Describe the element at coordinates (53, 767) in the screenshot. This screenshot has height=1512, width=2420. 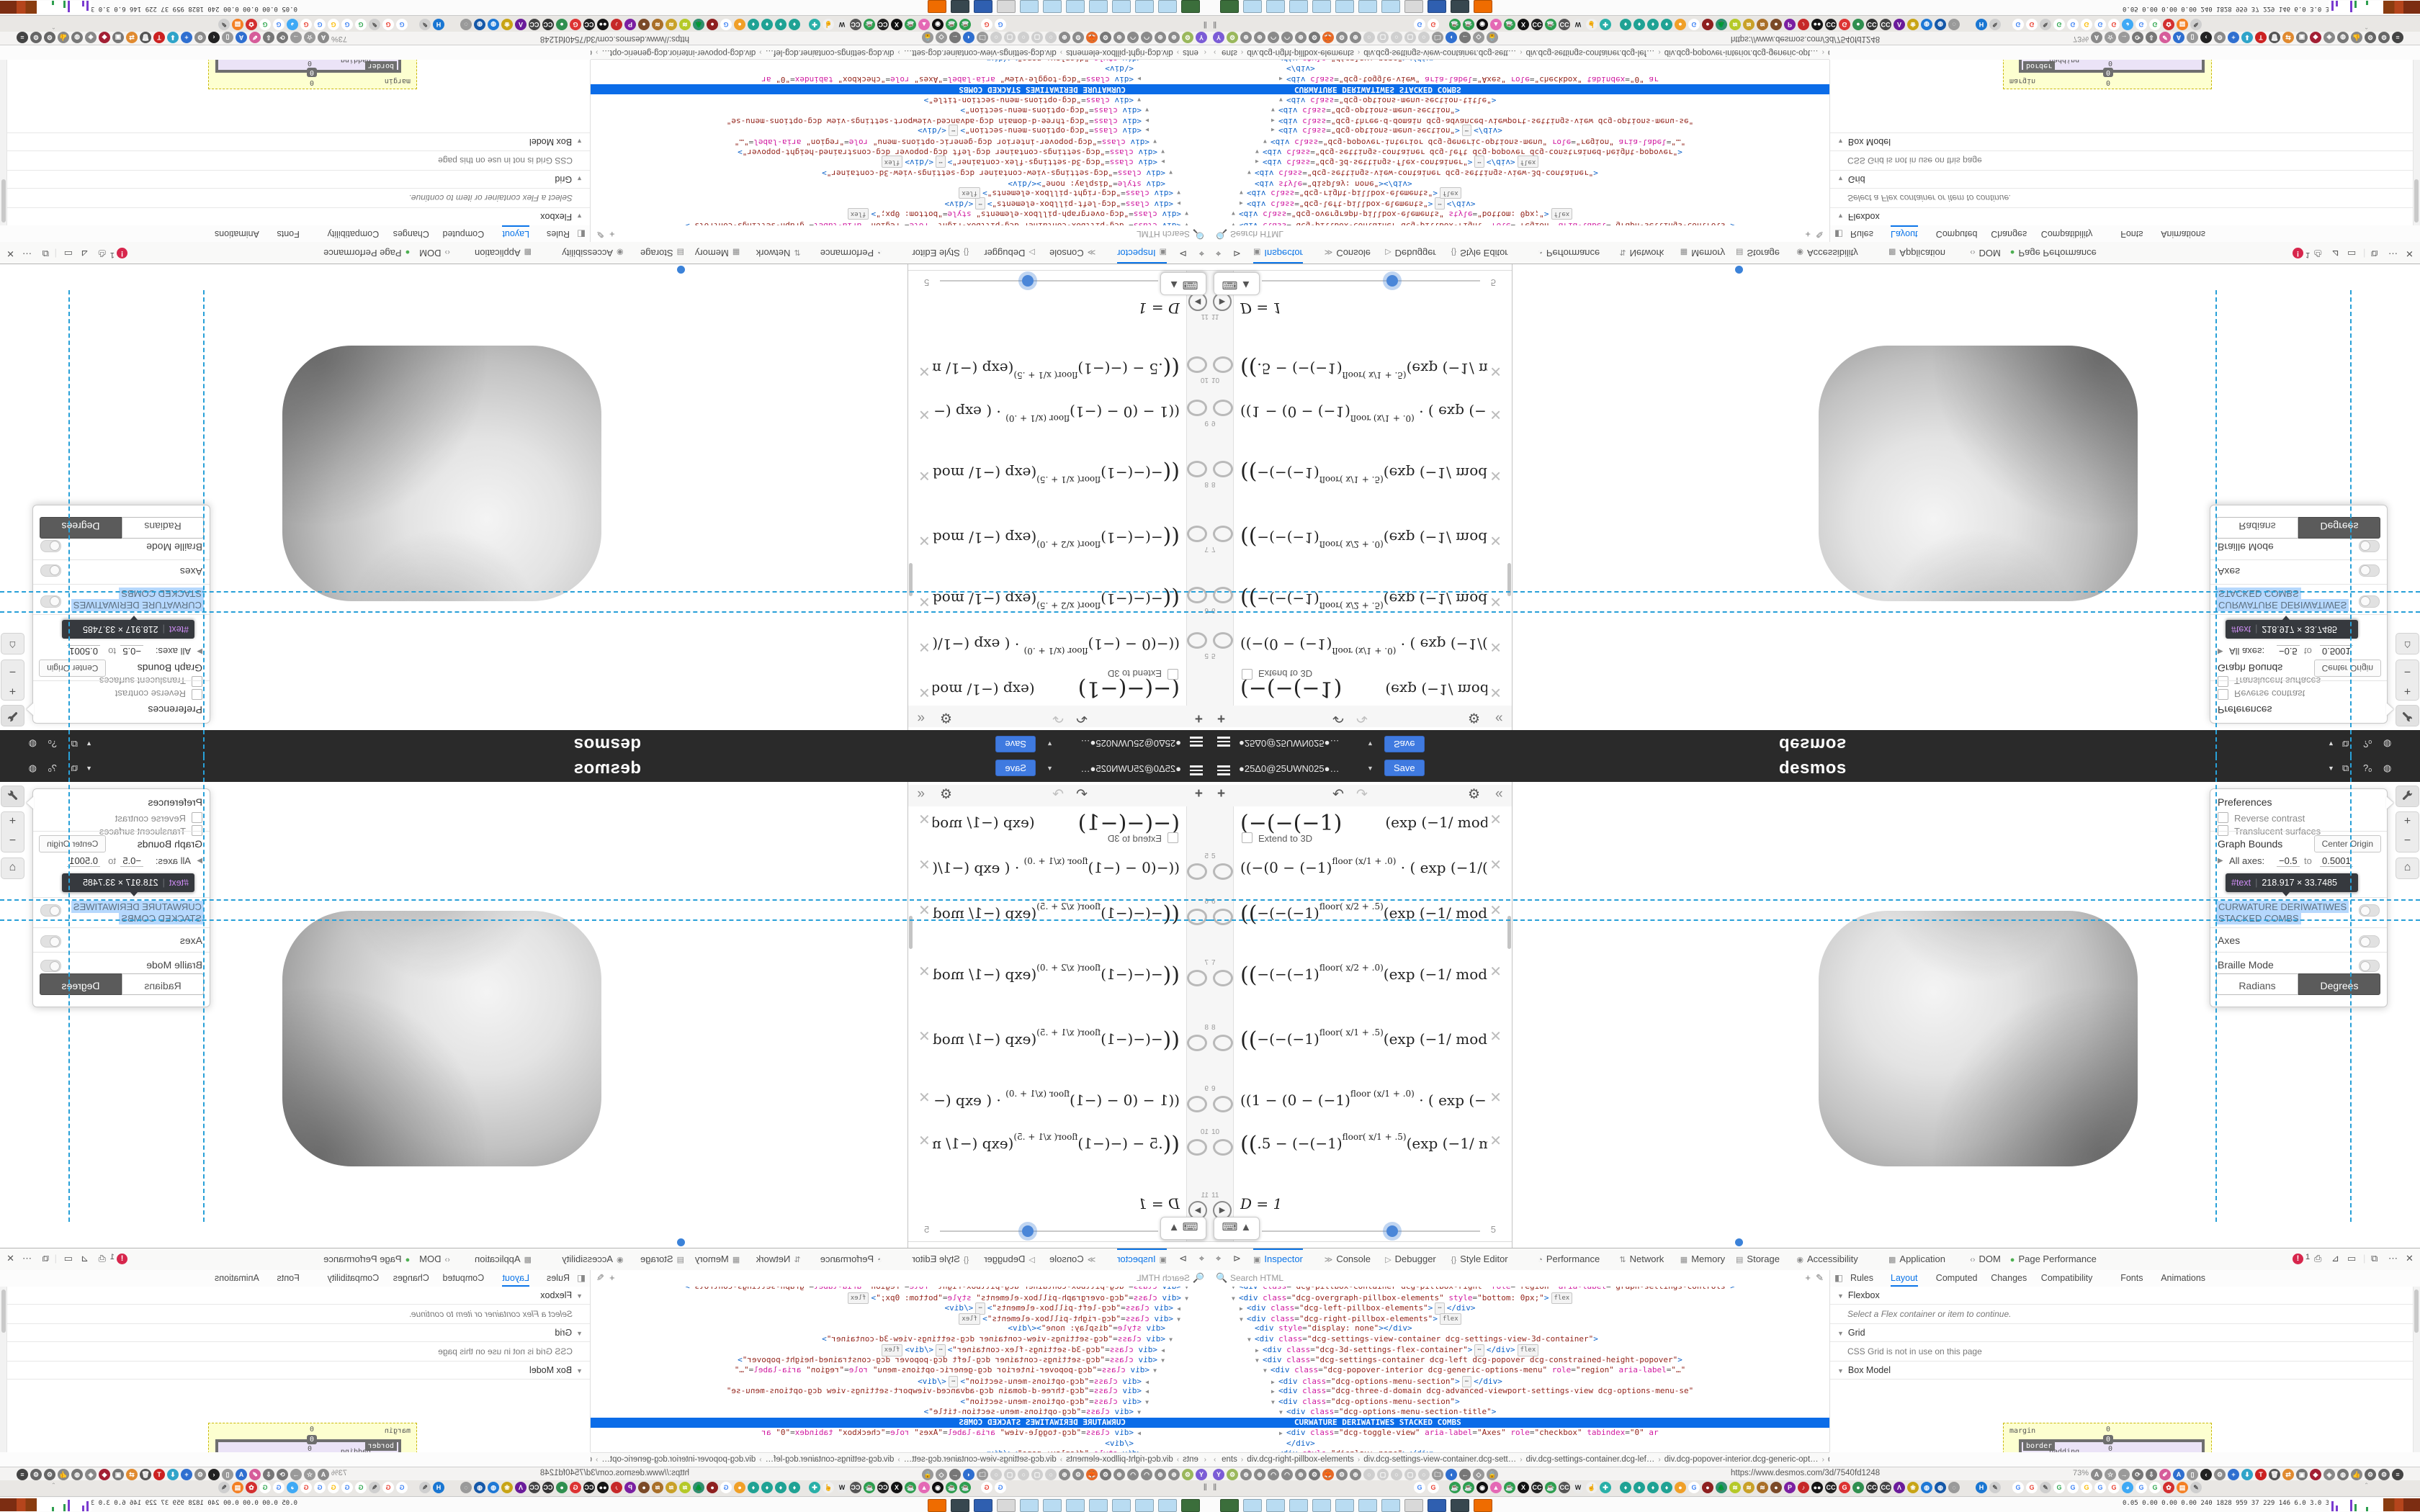
I see `help-icon: ?ₒ` at that location.